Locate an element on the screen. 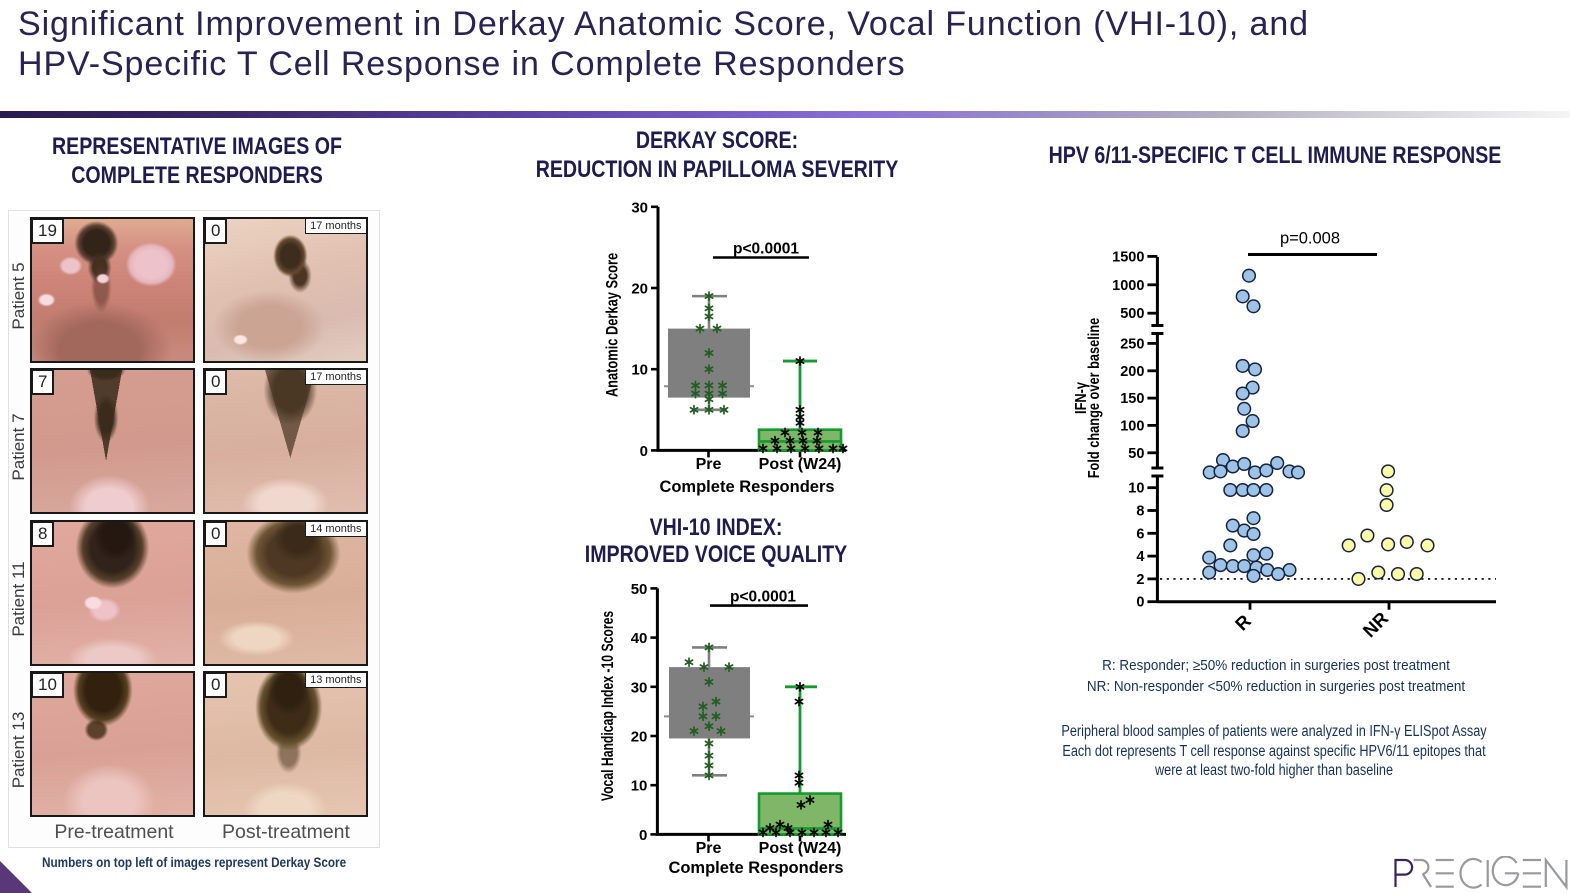 The width and height of the screenshot is (1570, 893). svg-text: R is located at coordinates (1243, 622).